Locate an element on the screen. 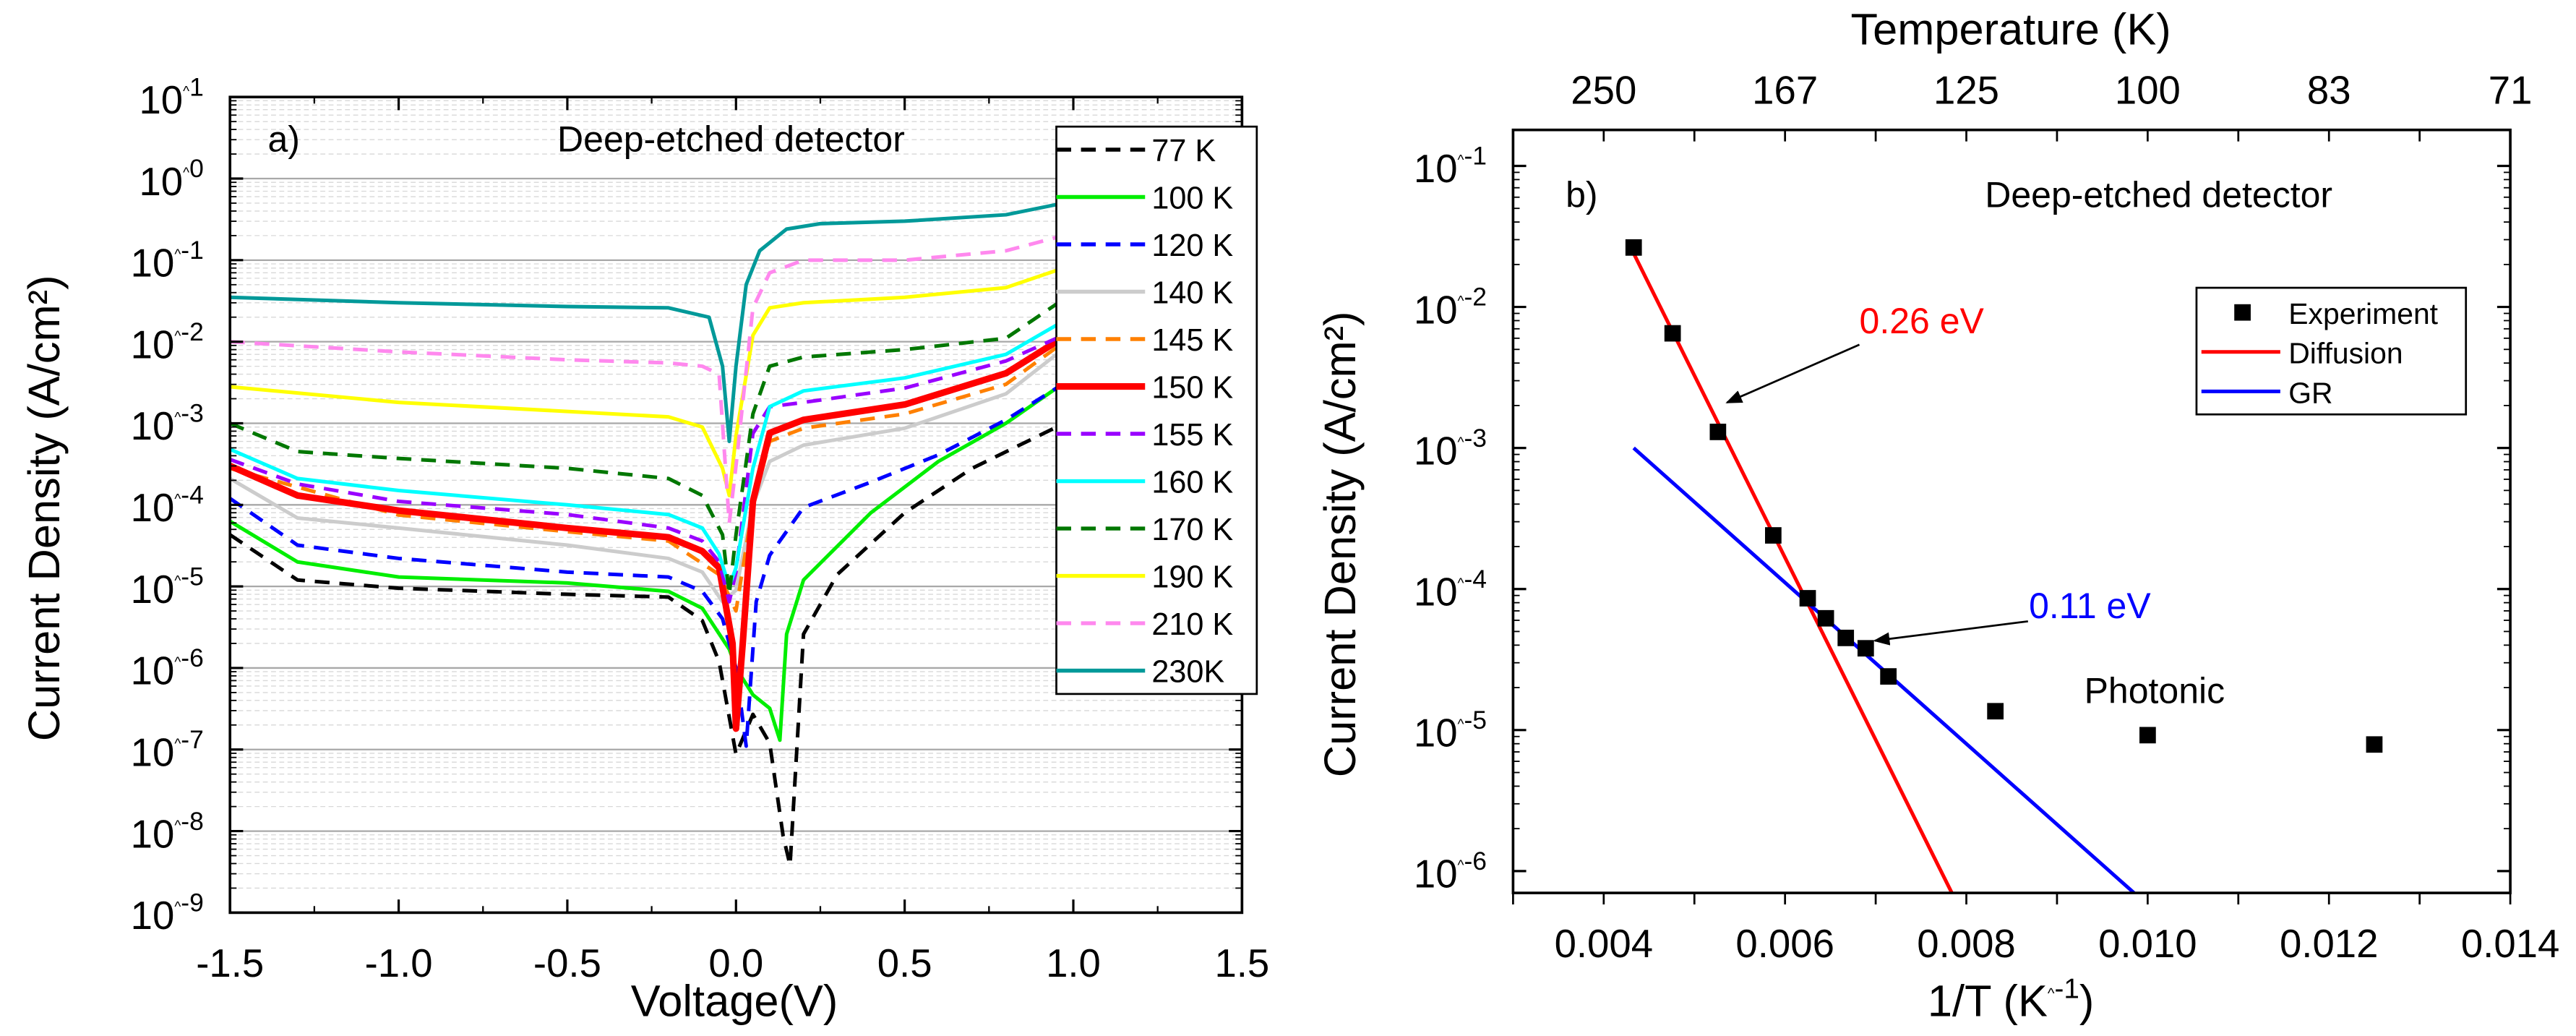  legend-label: 210 K is located at coordinates (1192, 624).